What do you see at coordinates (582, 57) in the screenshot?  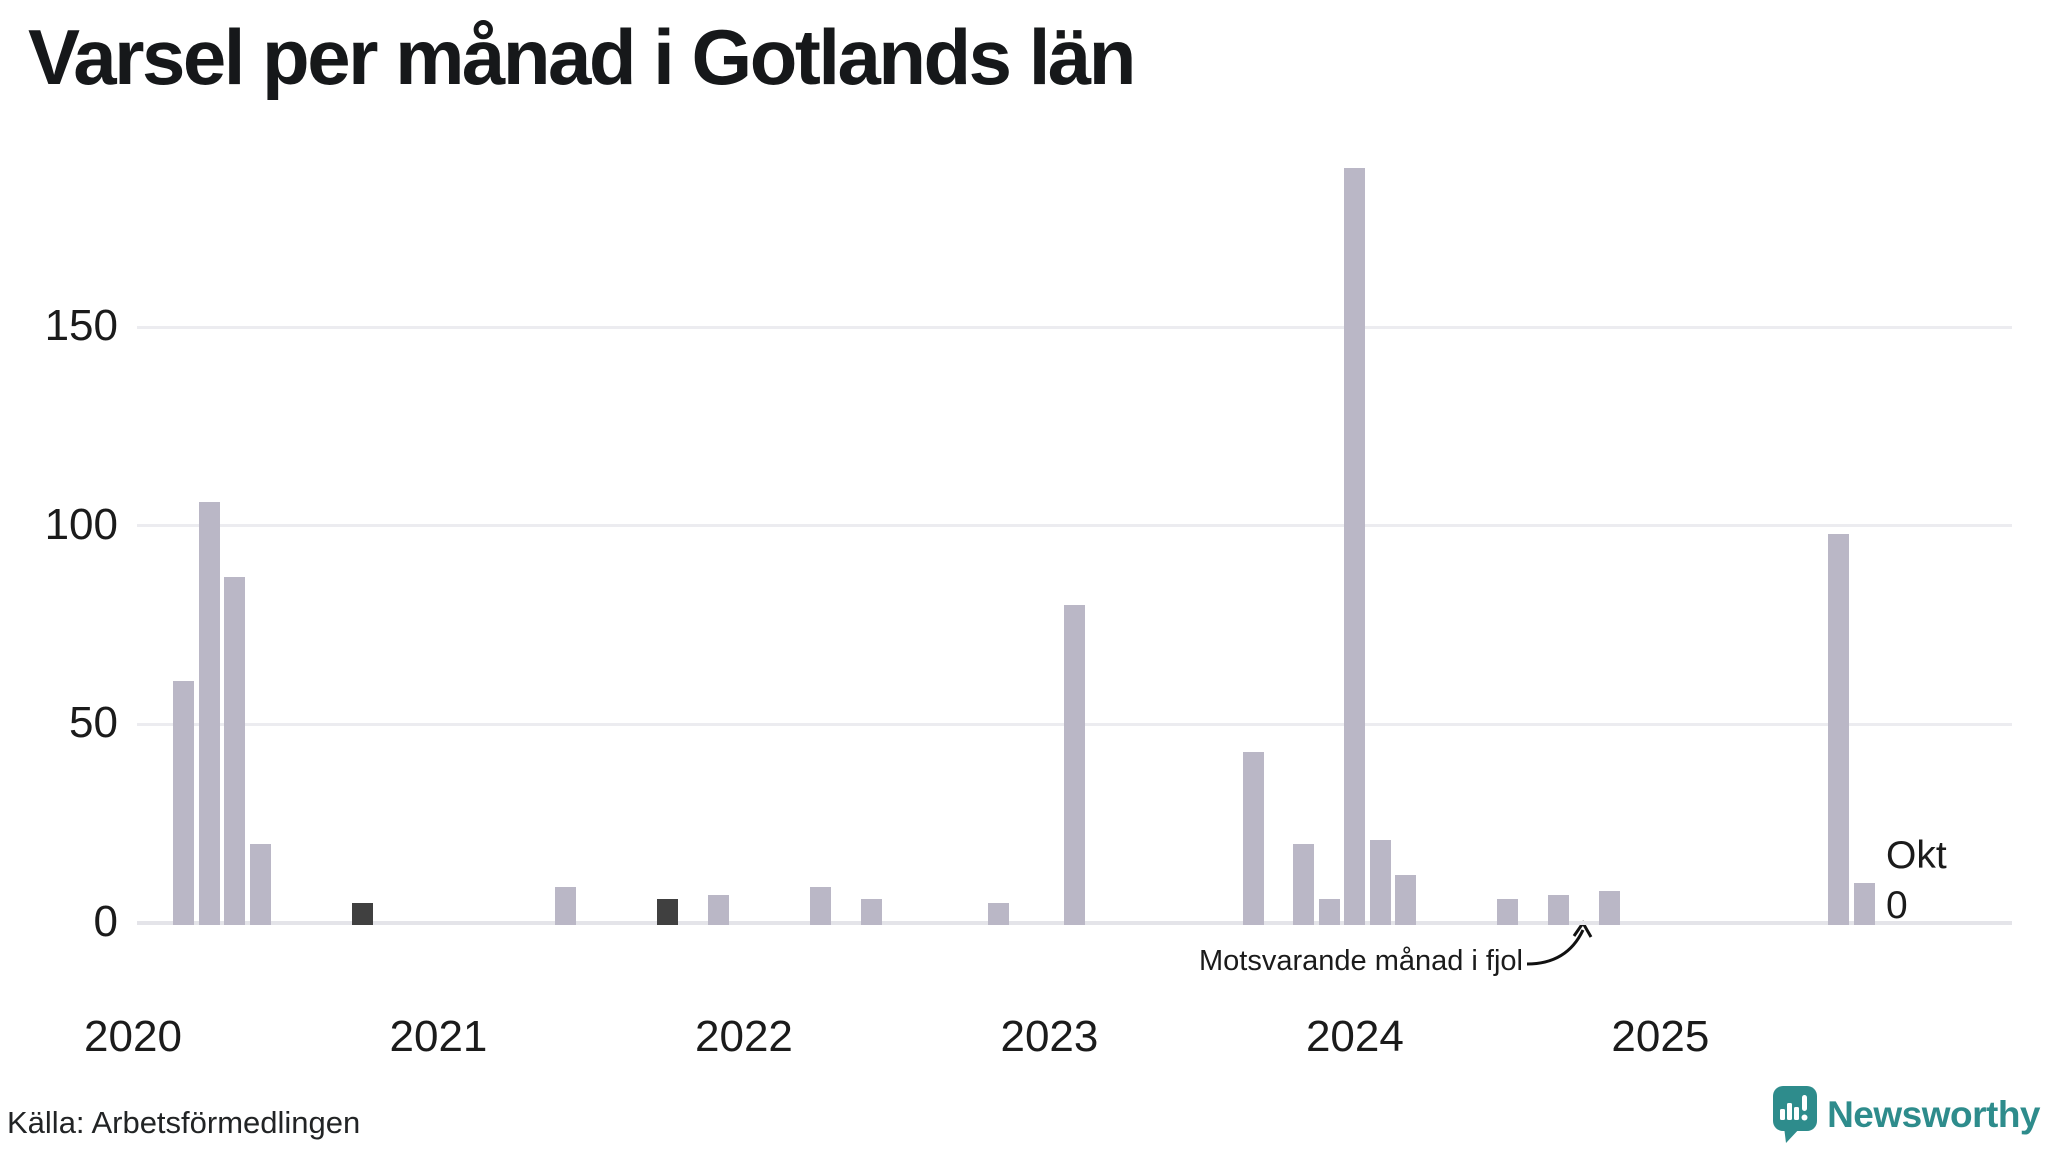 I see `chart-title: Varsel per månad i Gotlands län` at bounding box center [582, 57].